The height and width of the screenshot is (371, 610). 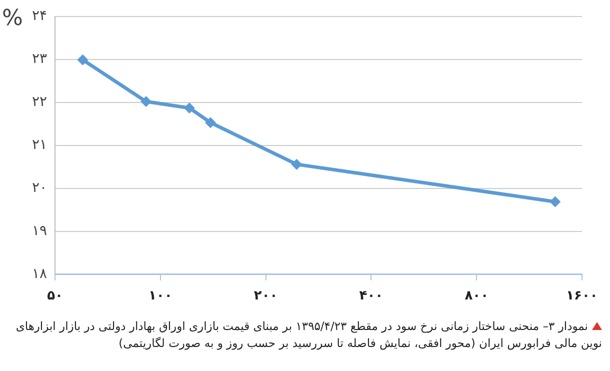 I want to click on y-axis-title: %, so click(x=12, y=19).